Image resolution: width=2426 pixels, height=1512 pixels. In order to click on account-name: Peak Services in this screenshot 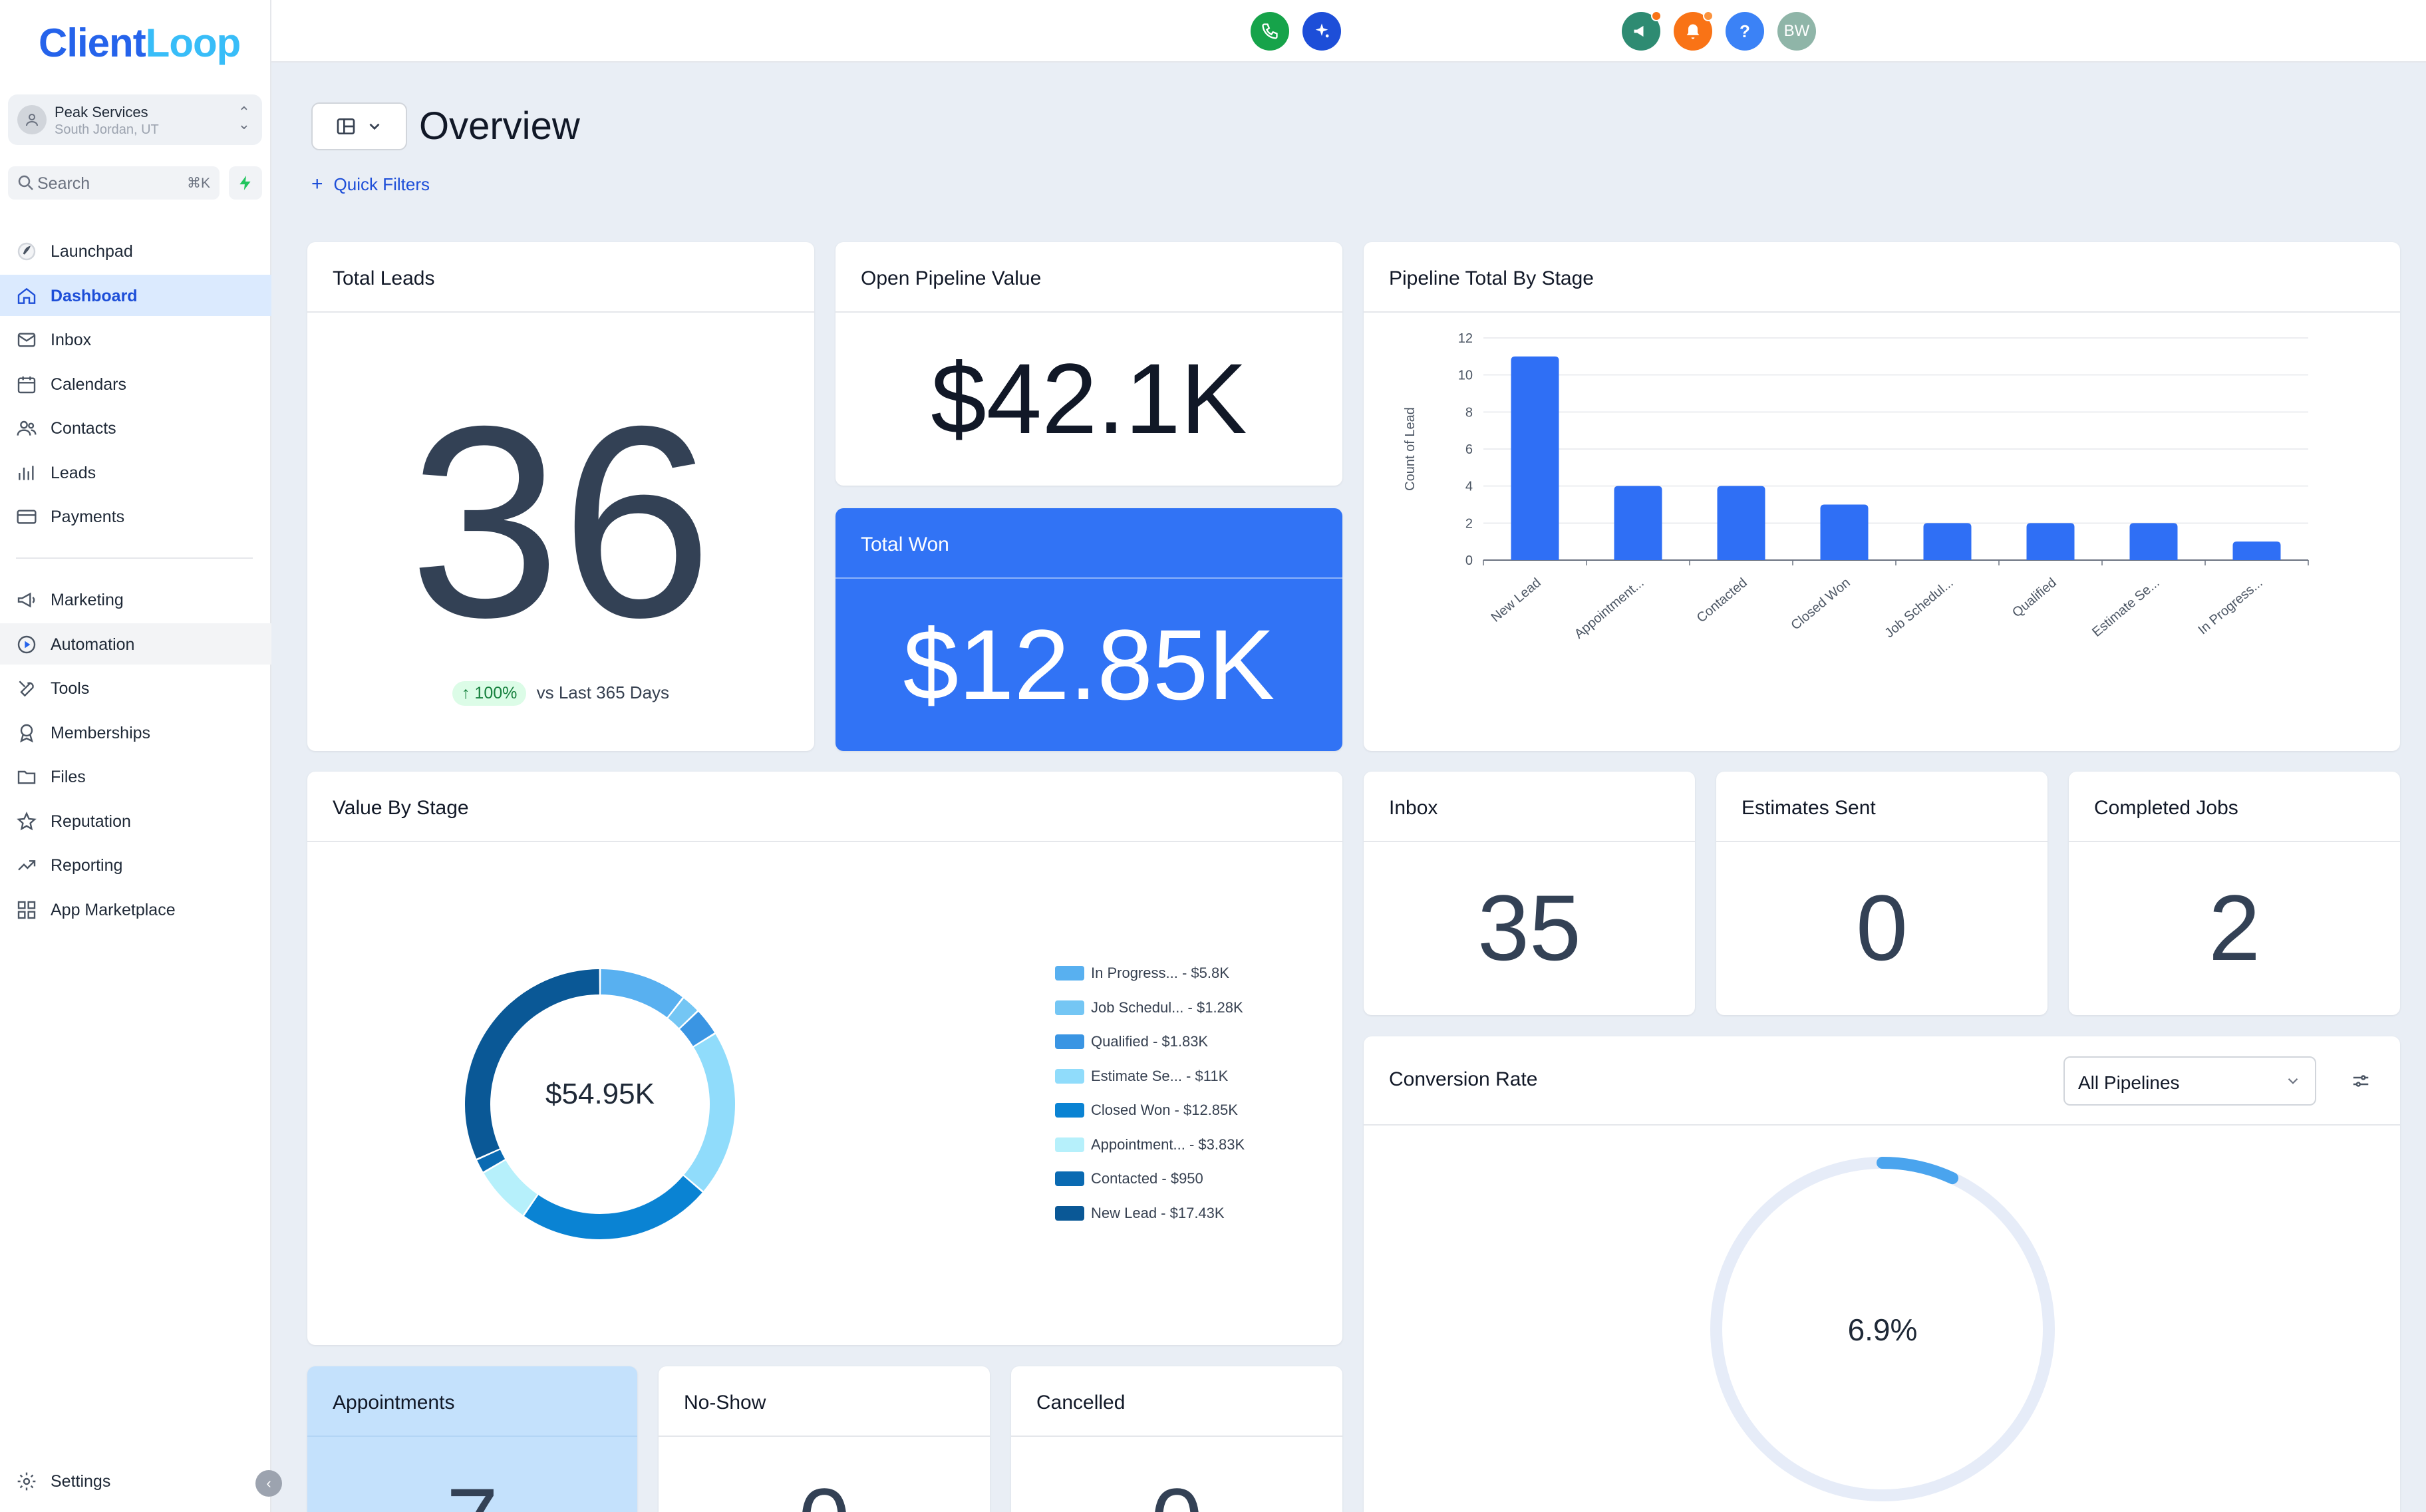, I will do `click(101, 112)`.